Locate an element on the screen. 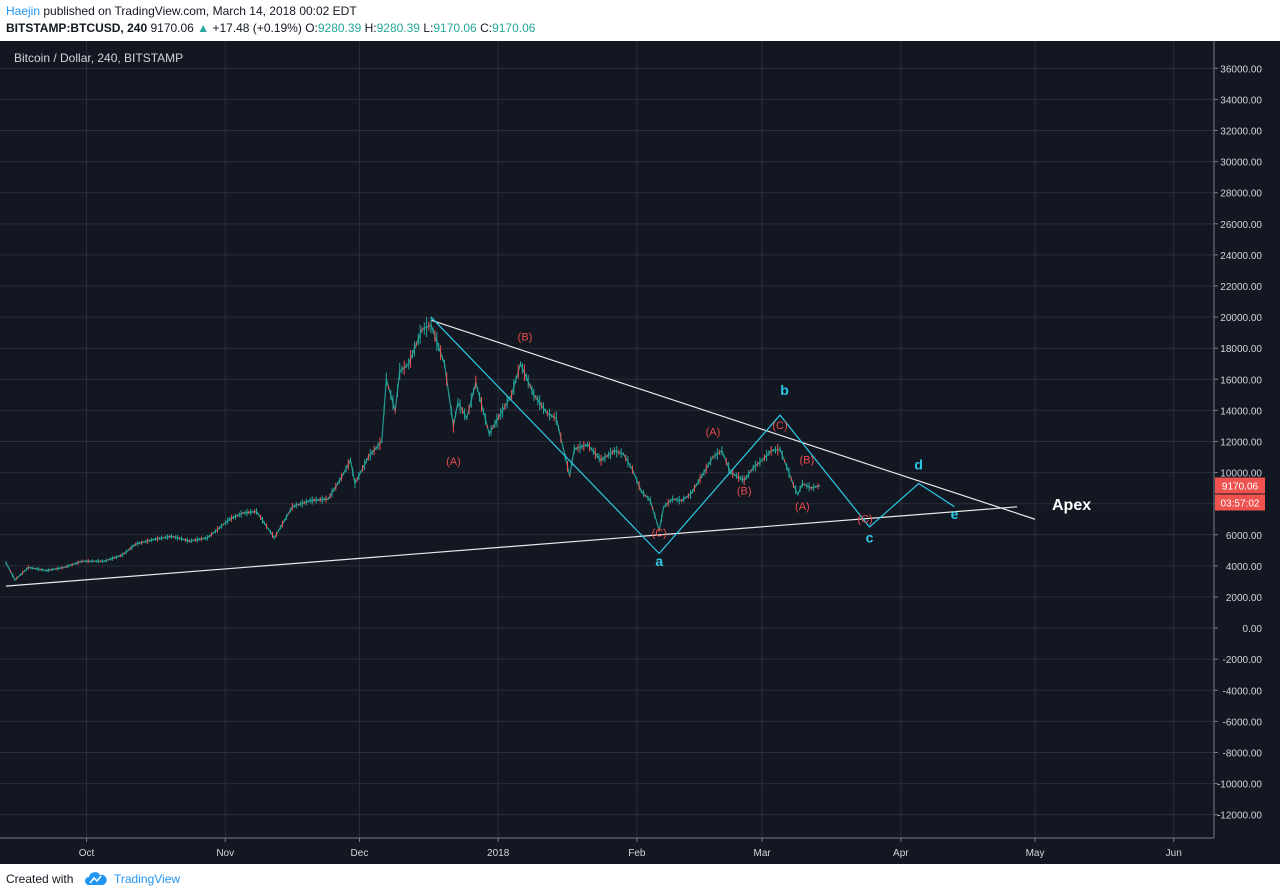 Image resolution: width=1280 pixels, height=896 pixels. y-tick-label: 12000.00 is located at coordinates (1241, 443).